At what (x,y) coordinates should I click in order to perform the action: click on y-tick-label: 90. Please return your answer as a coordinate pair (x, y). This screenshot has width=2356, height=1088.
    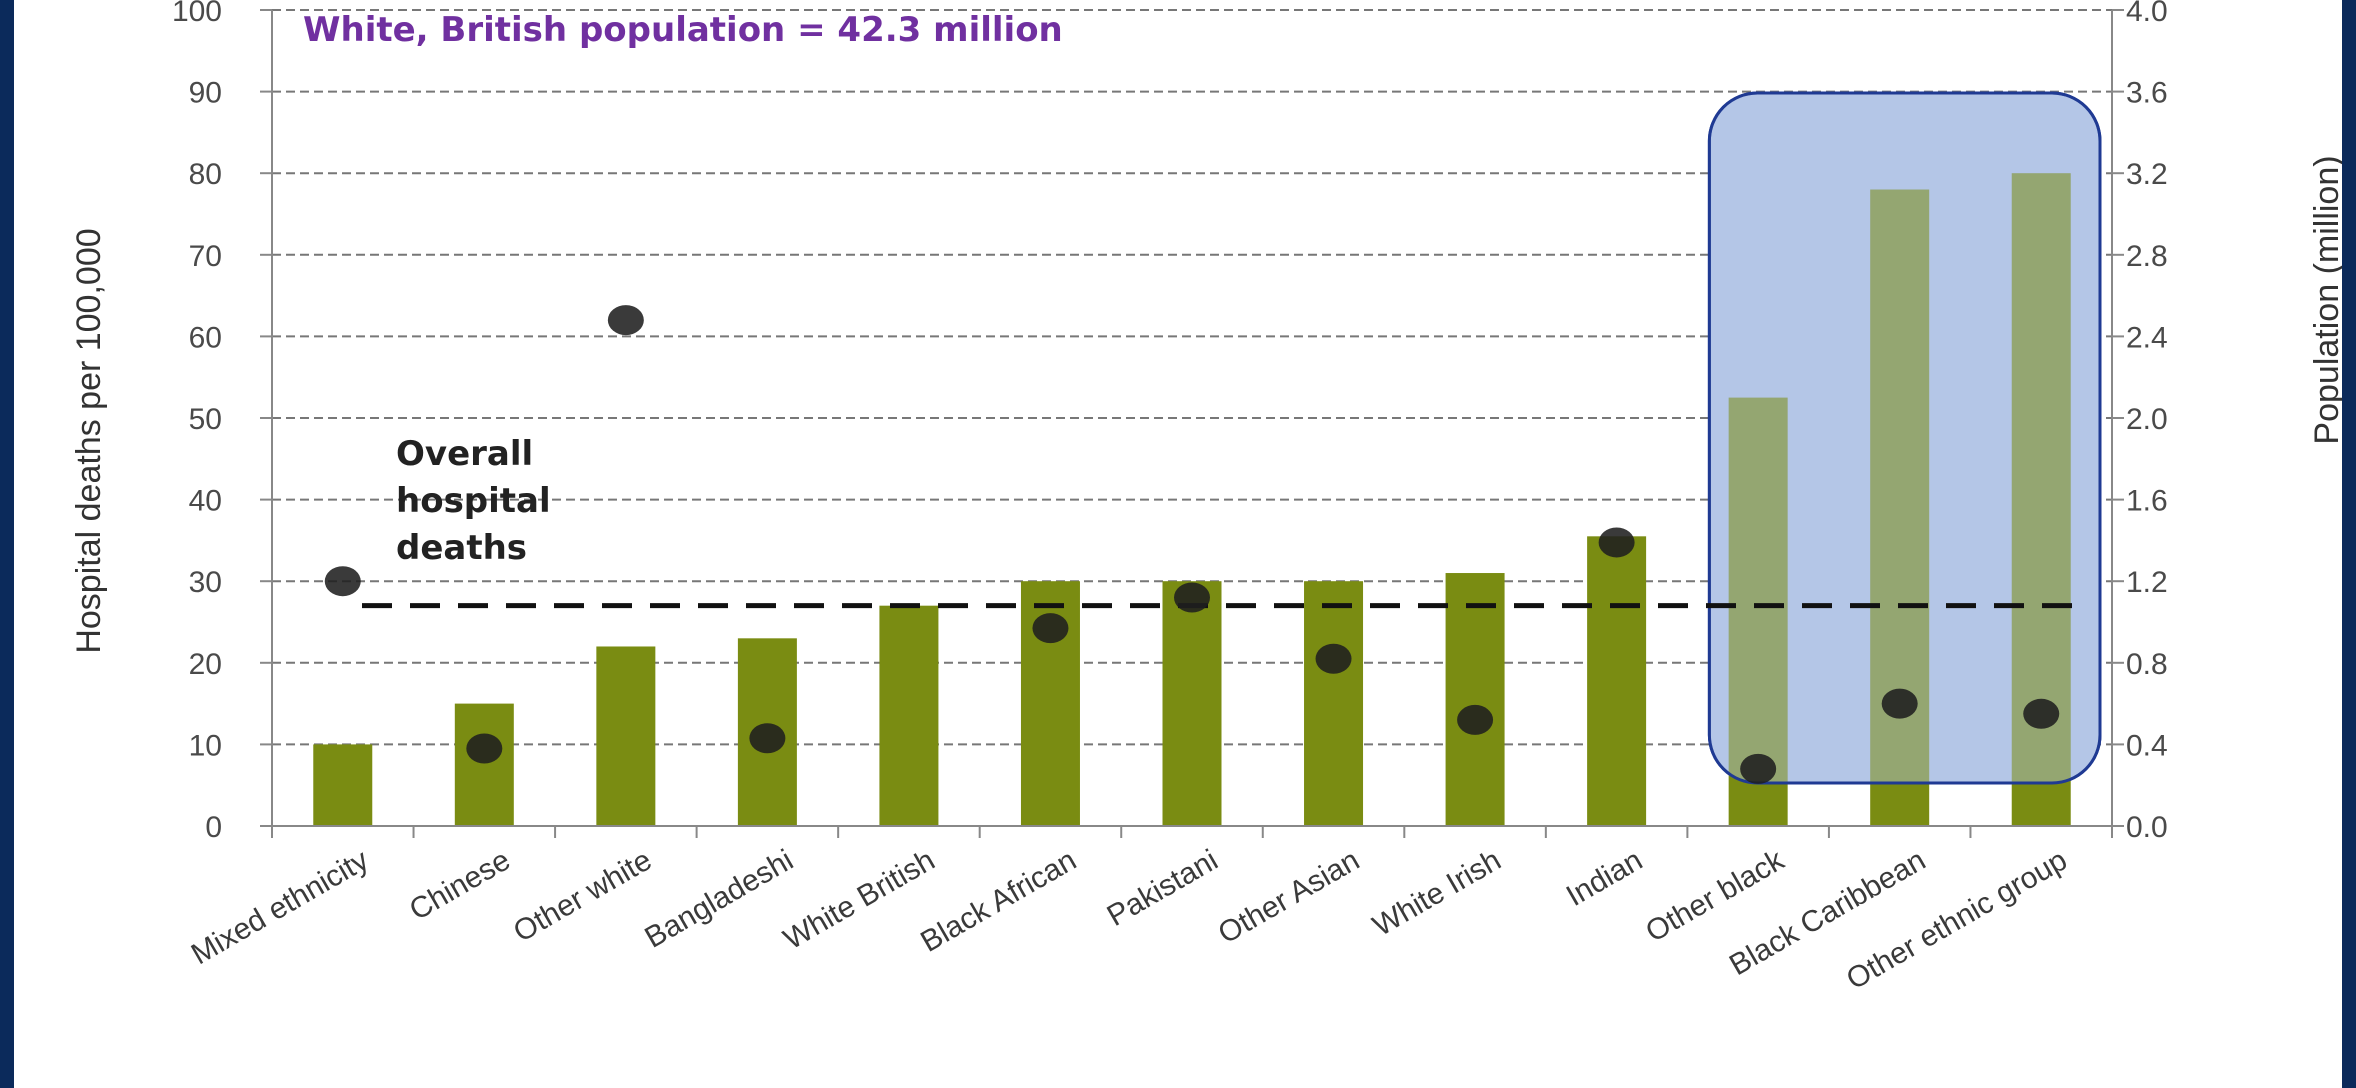
    Looking at the image, I should click on (205, 93).